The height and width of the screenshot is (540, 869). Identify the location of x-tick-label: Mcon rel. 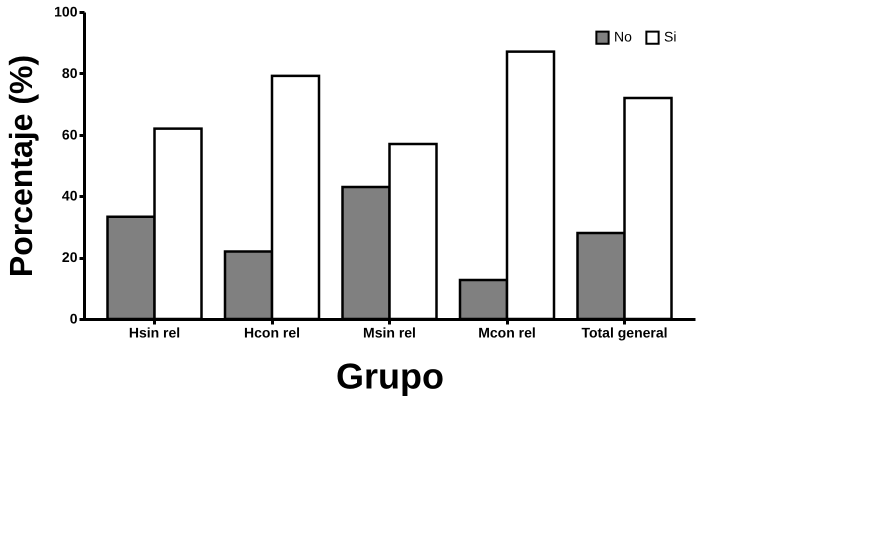
(507, 332).